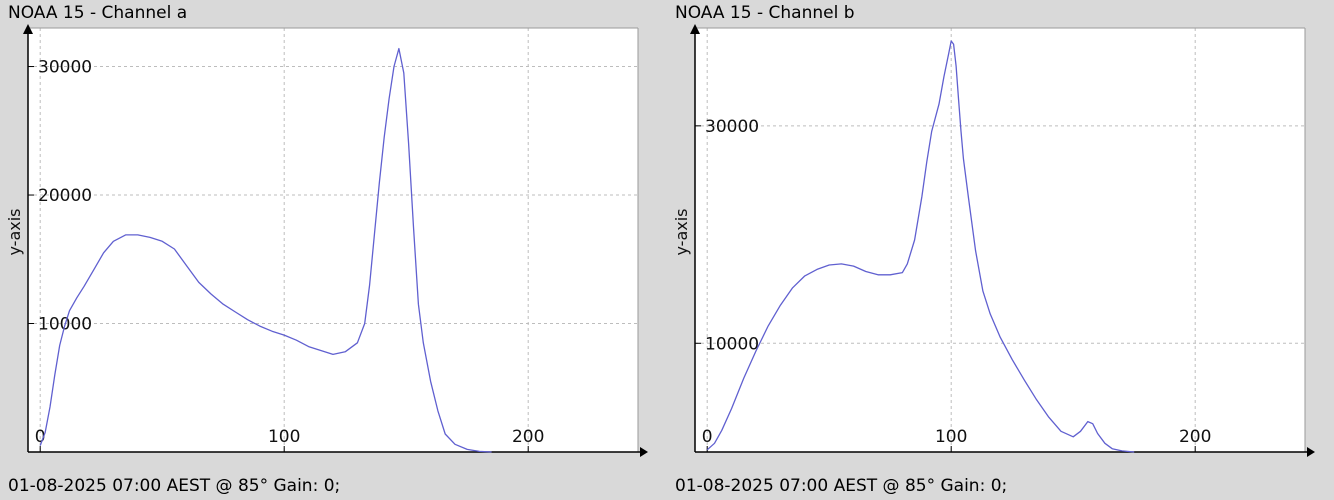 This screenshot has width=1334, height=500. What do you see at coordinates (98, 13) in the screenshot?
I see `chart-title: NOAA 15 - Channel a` at bounding box center [98, 13].